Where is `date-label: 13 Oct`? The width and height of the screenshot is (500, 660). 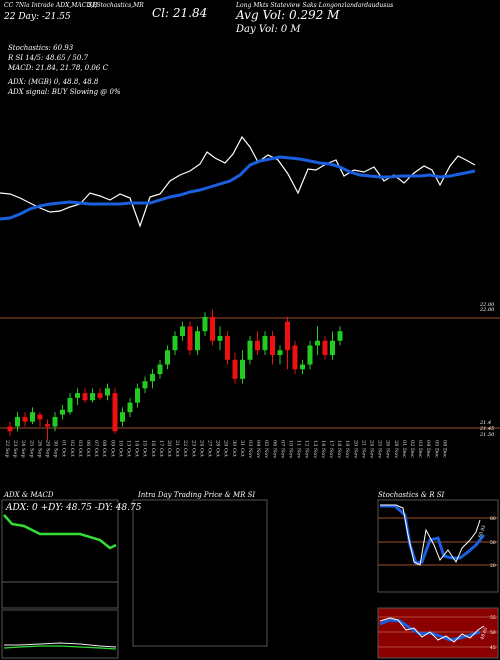 date-label: 13 Oct is located at coordinates (129, 448).